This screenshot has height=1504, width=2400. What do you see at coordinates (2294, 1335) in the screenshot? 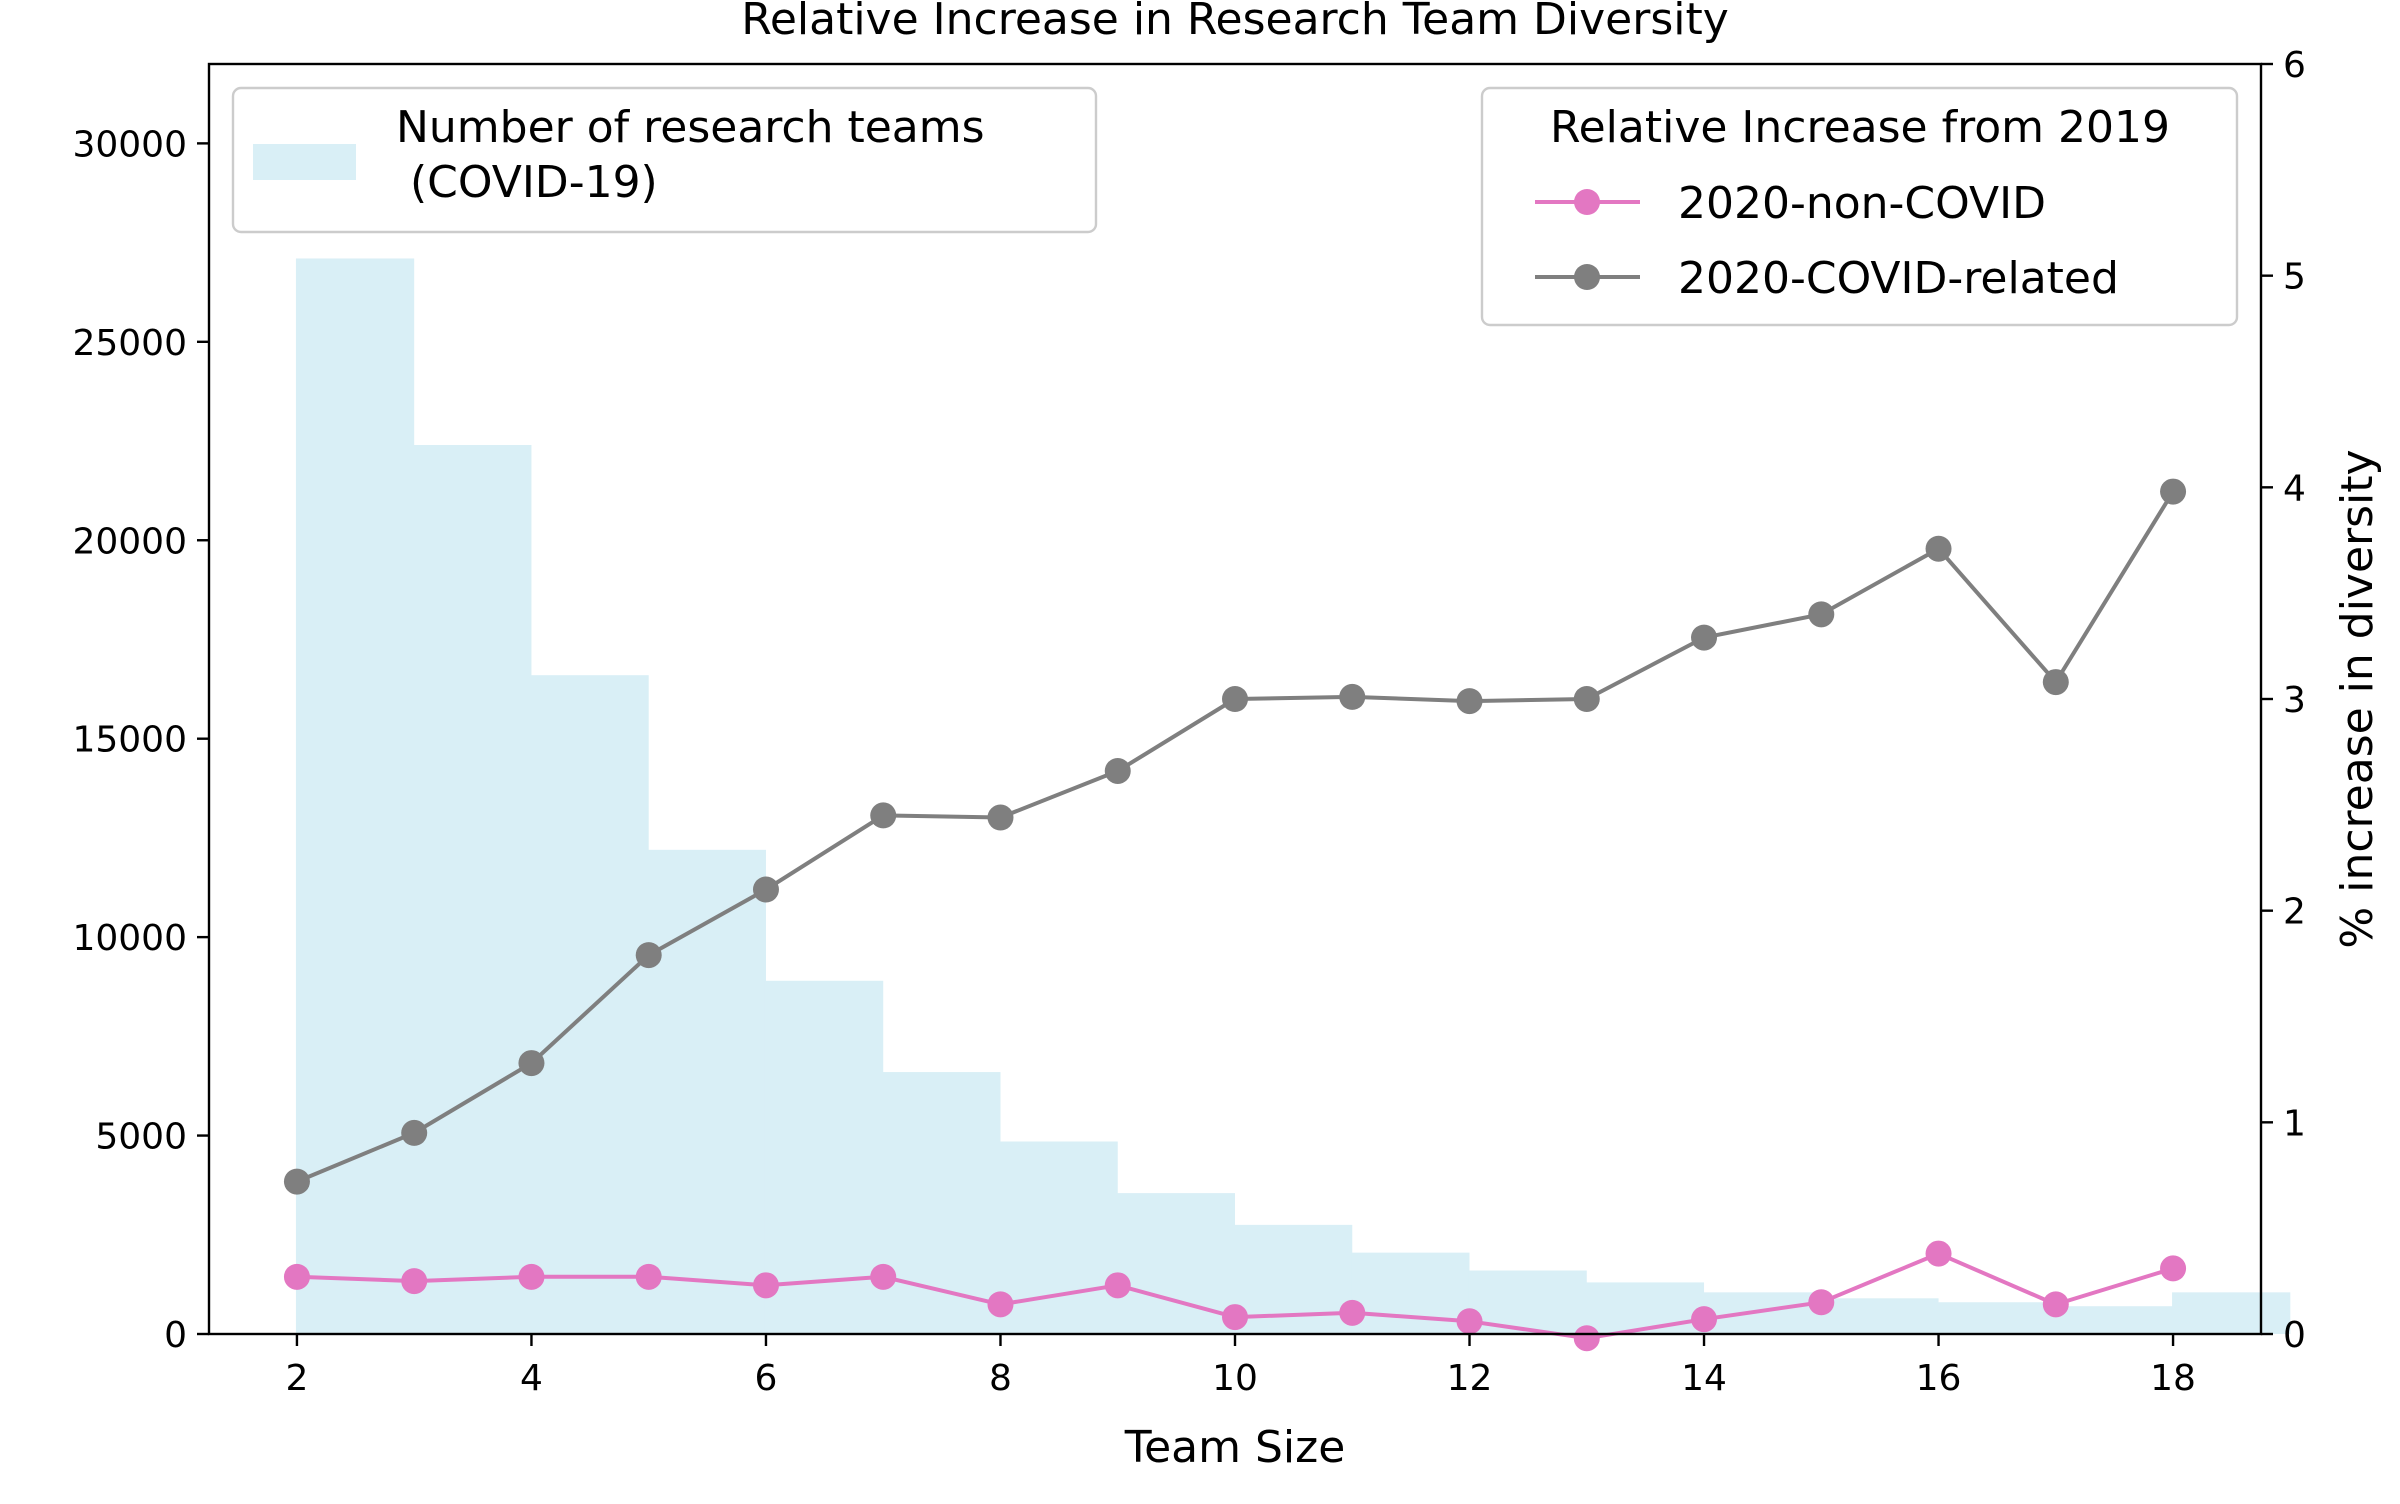
I see `y-right-tick-label: 0` at bounding box center [2294, 1335].